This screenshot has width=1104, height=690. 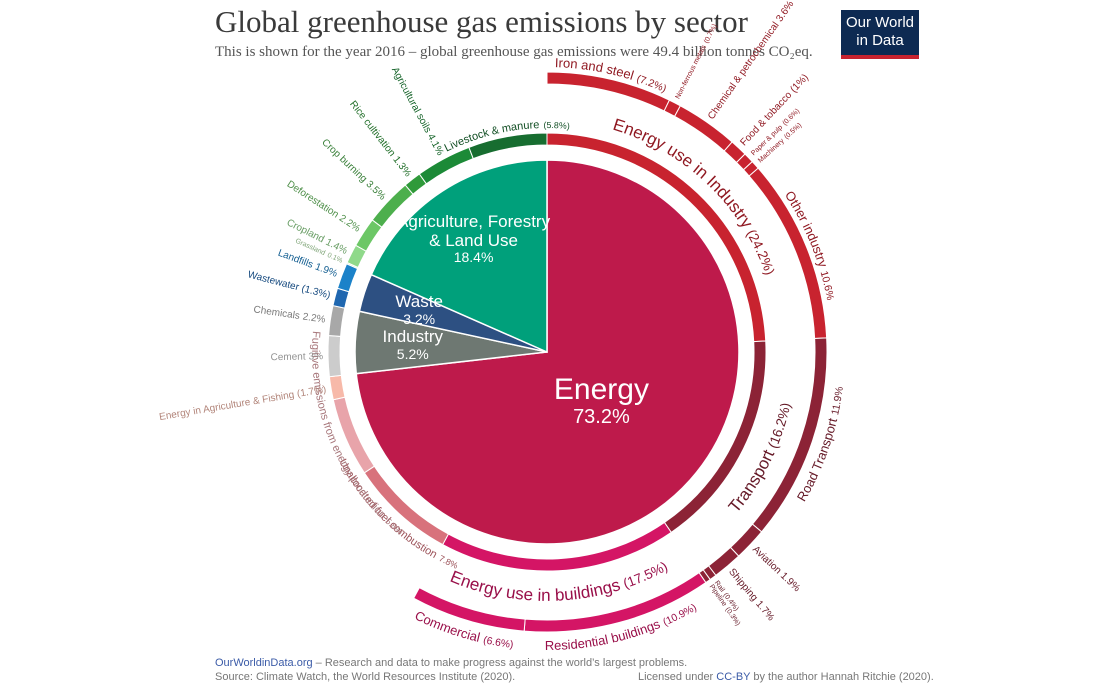 I want to click on label-name: Deforestation, so click(x=313, y=200).